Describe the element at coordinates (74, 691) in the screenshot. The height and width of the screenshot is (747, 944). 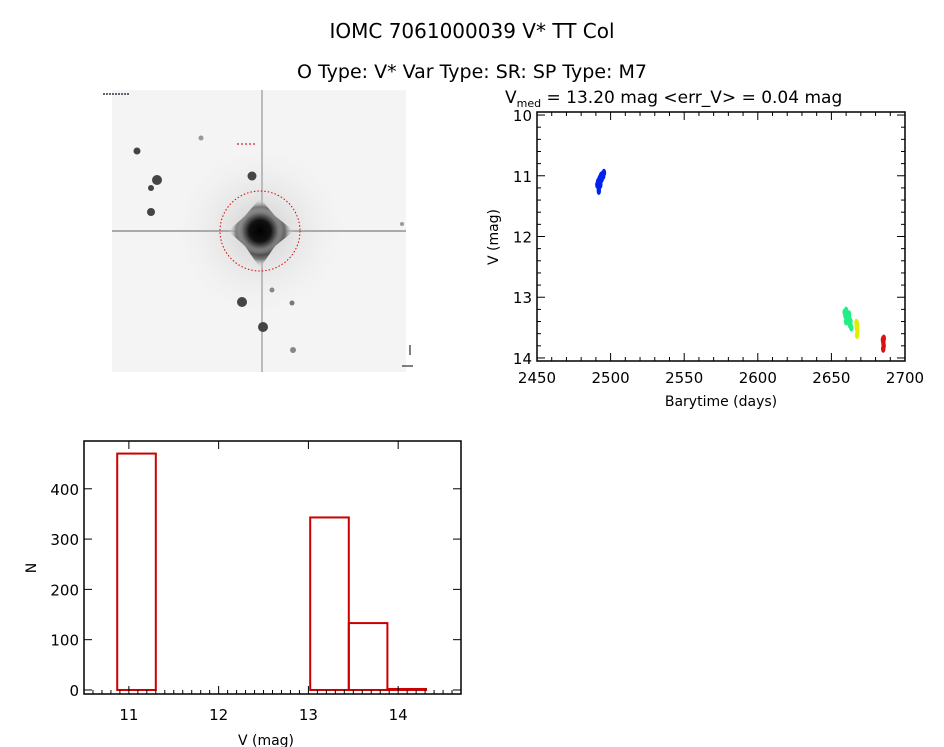
I see `hist-ytick-label: 0` at that location.